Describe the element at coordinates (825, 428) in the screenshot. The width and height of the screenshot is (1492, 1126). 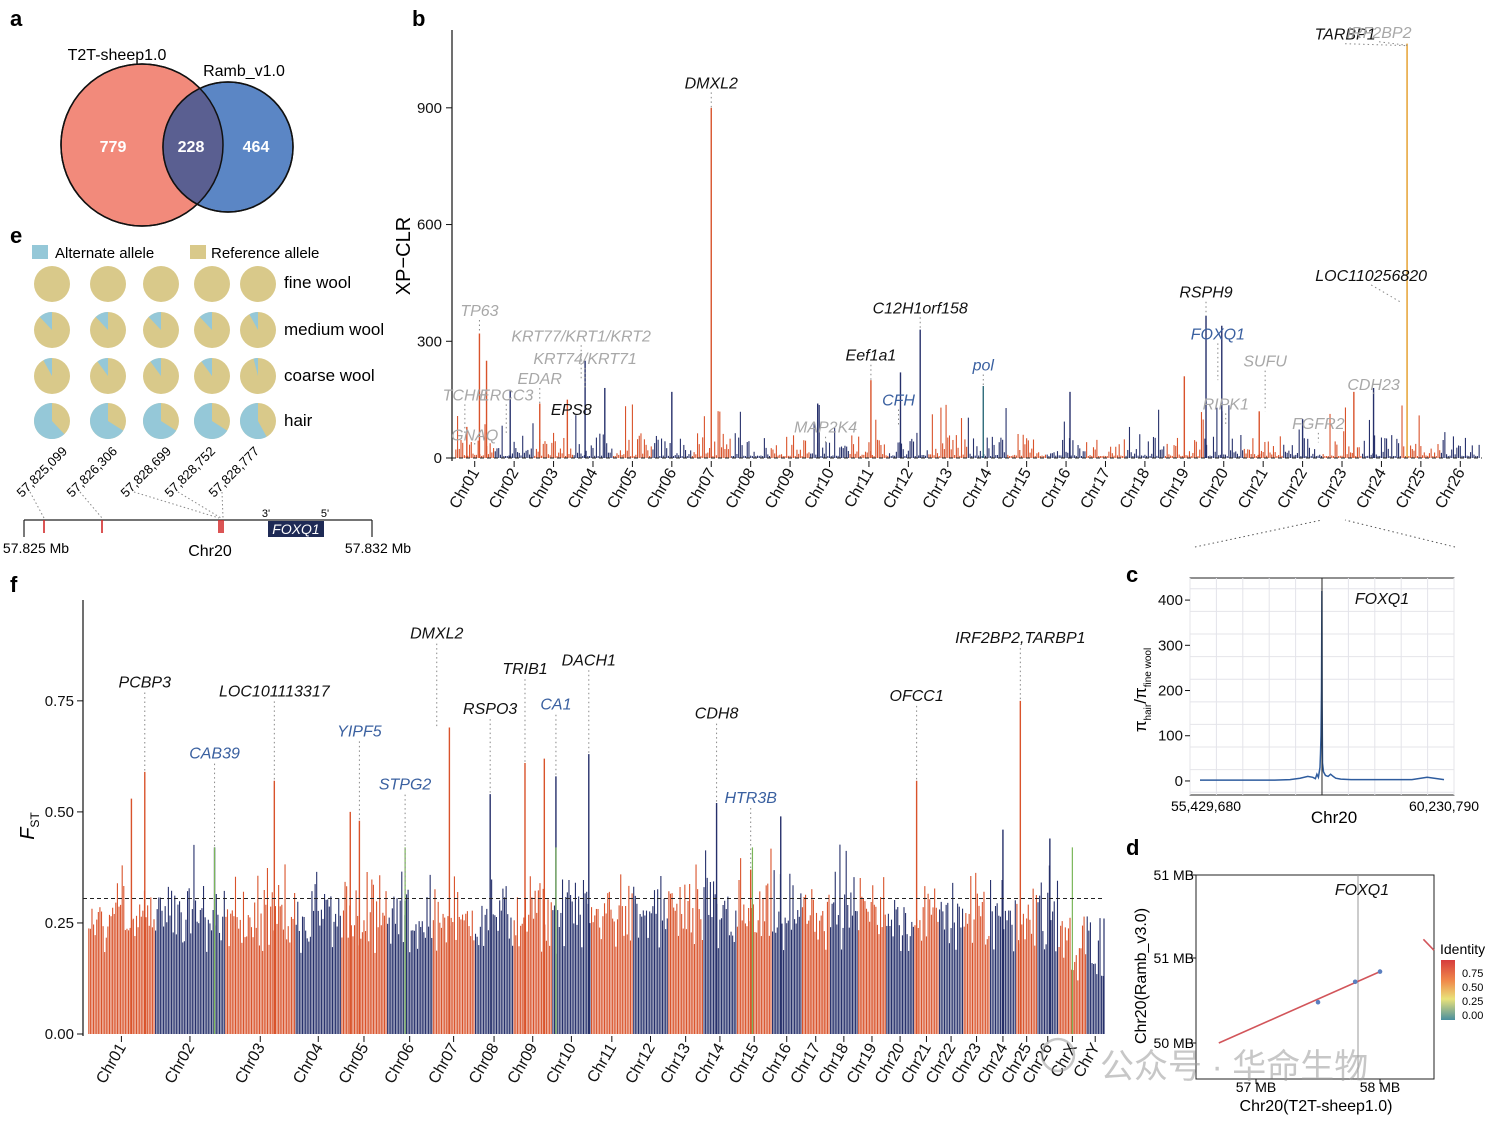
I see `xpclr-gene-label: MAP2K4` at that location.